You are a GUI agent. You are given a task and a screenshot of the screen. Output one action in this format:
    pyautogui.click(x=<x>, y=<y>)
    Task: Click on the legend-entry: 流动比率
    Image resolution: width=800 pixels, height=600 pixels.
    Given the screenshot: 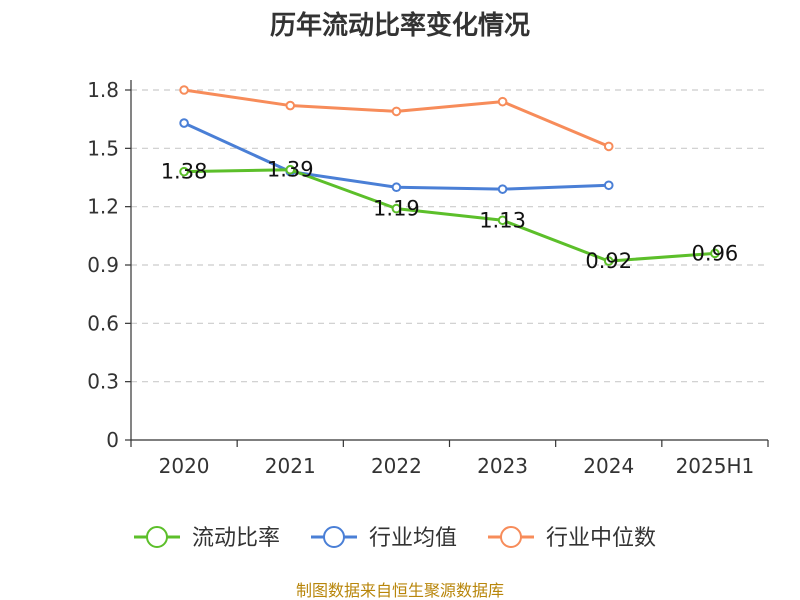 What is the action you would take?
    pyautogui.click(x=236, y=538)
    